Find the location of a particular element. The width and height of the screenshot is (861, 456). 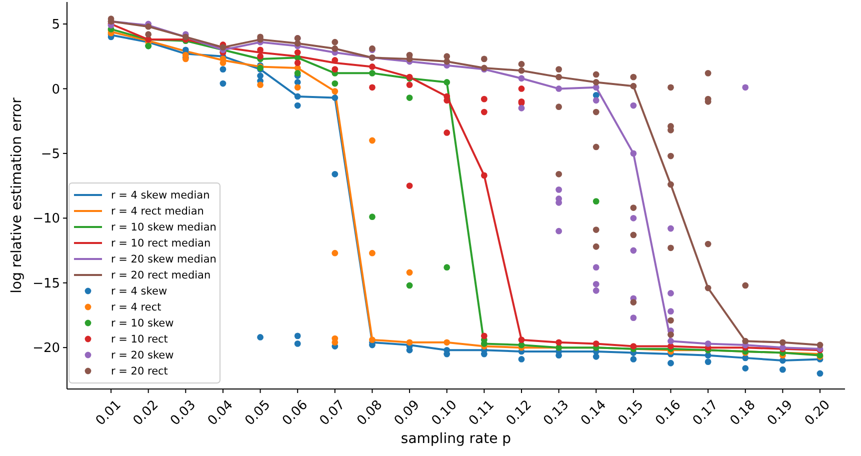

legend-label: r = 4 rect median is located at coordinates (157, 212).